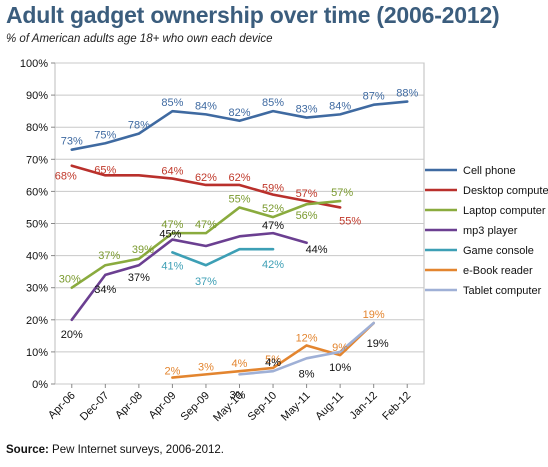 The width and height of the screenshot is (548, 467). What do you see at coordinates (72, 335) in the screenshot?
I see `data-label: 20%` at bounding box center [72, 335].